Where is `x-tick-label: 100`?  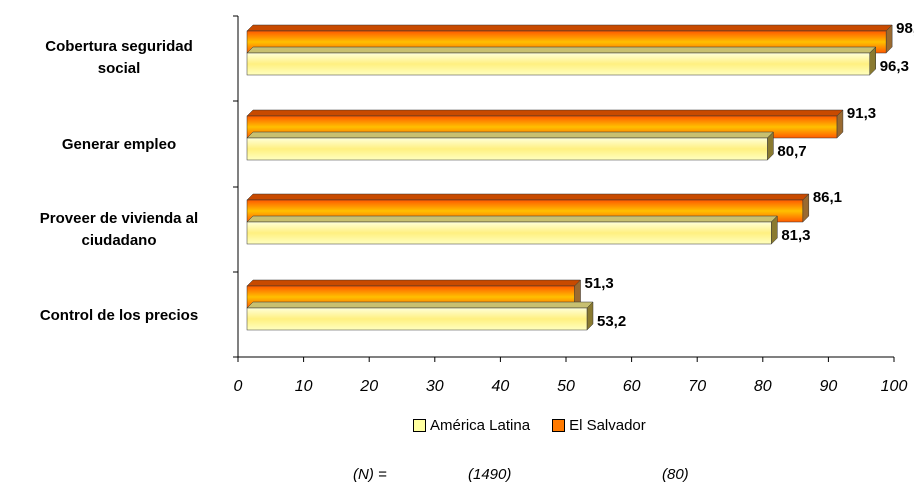
x-tick-label: 100 is located at coordinates (894, 386).